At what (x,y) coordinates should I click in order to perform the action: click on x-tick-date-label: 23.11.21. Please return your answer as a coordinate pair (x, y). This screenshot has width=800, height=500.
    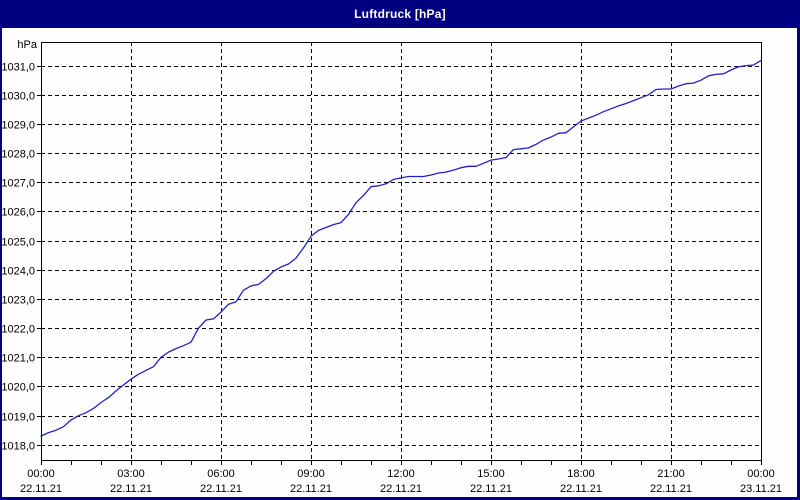
    Looking at the image, I should click on (761, 489).